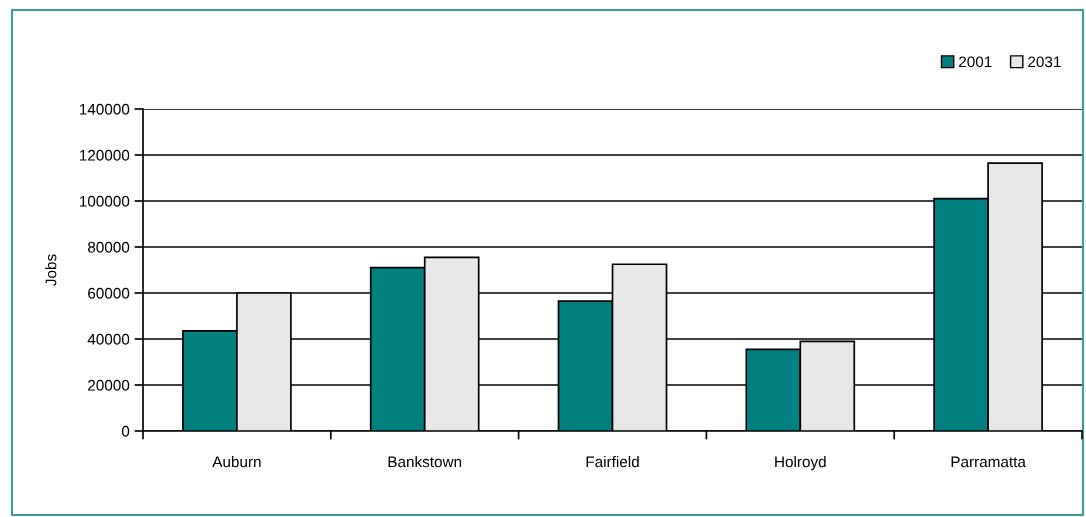 The width and height of the screenshot is (1086, 517). I want to click on y-tick-label: 100000, so click(105, 201).